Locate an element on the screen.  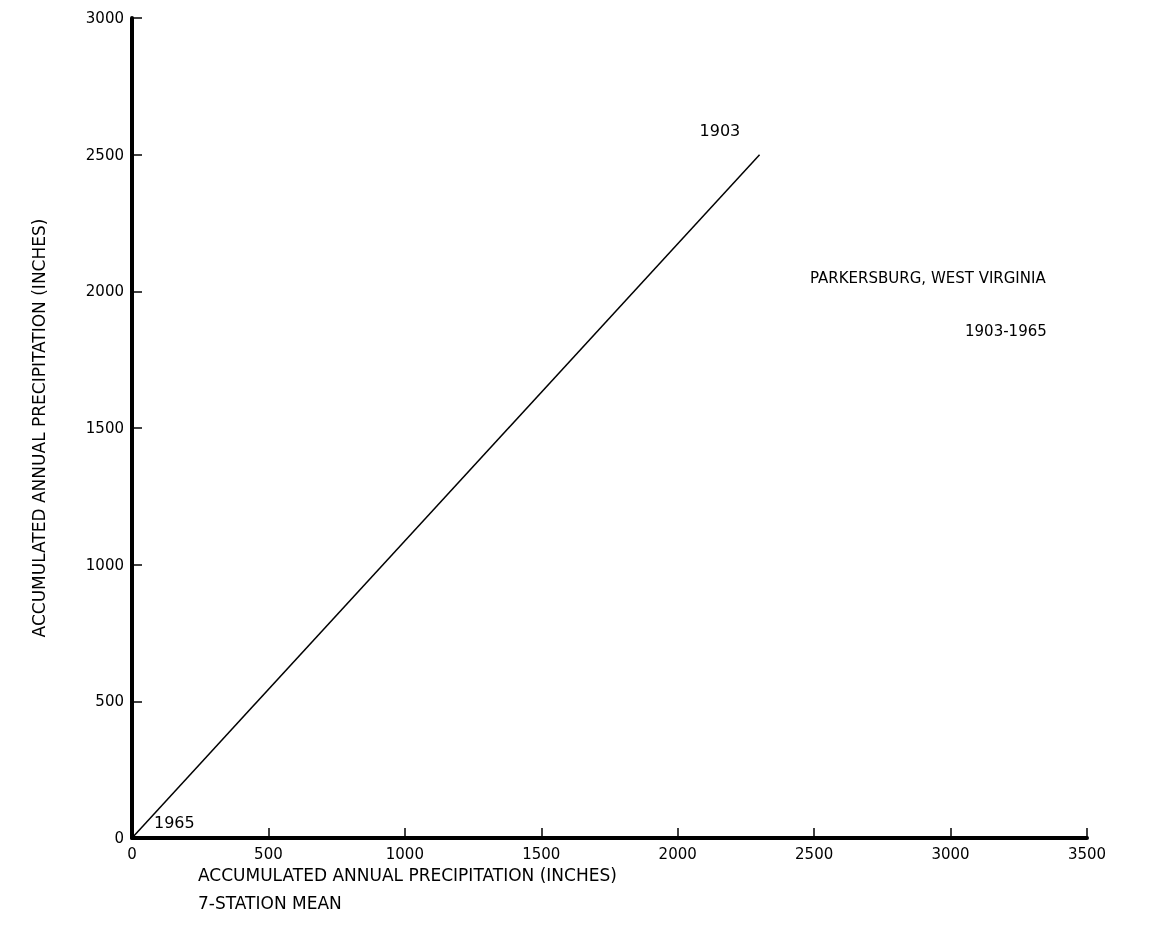
x-tick-label: 1000 is located at coordinates (404, 853).